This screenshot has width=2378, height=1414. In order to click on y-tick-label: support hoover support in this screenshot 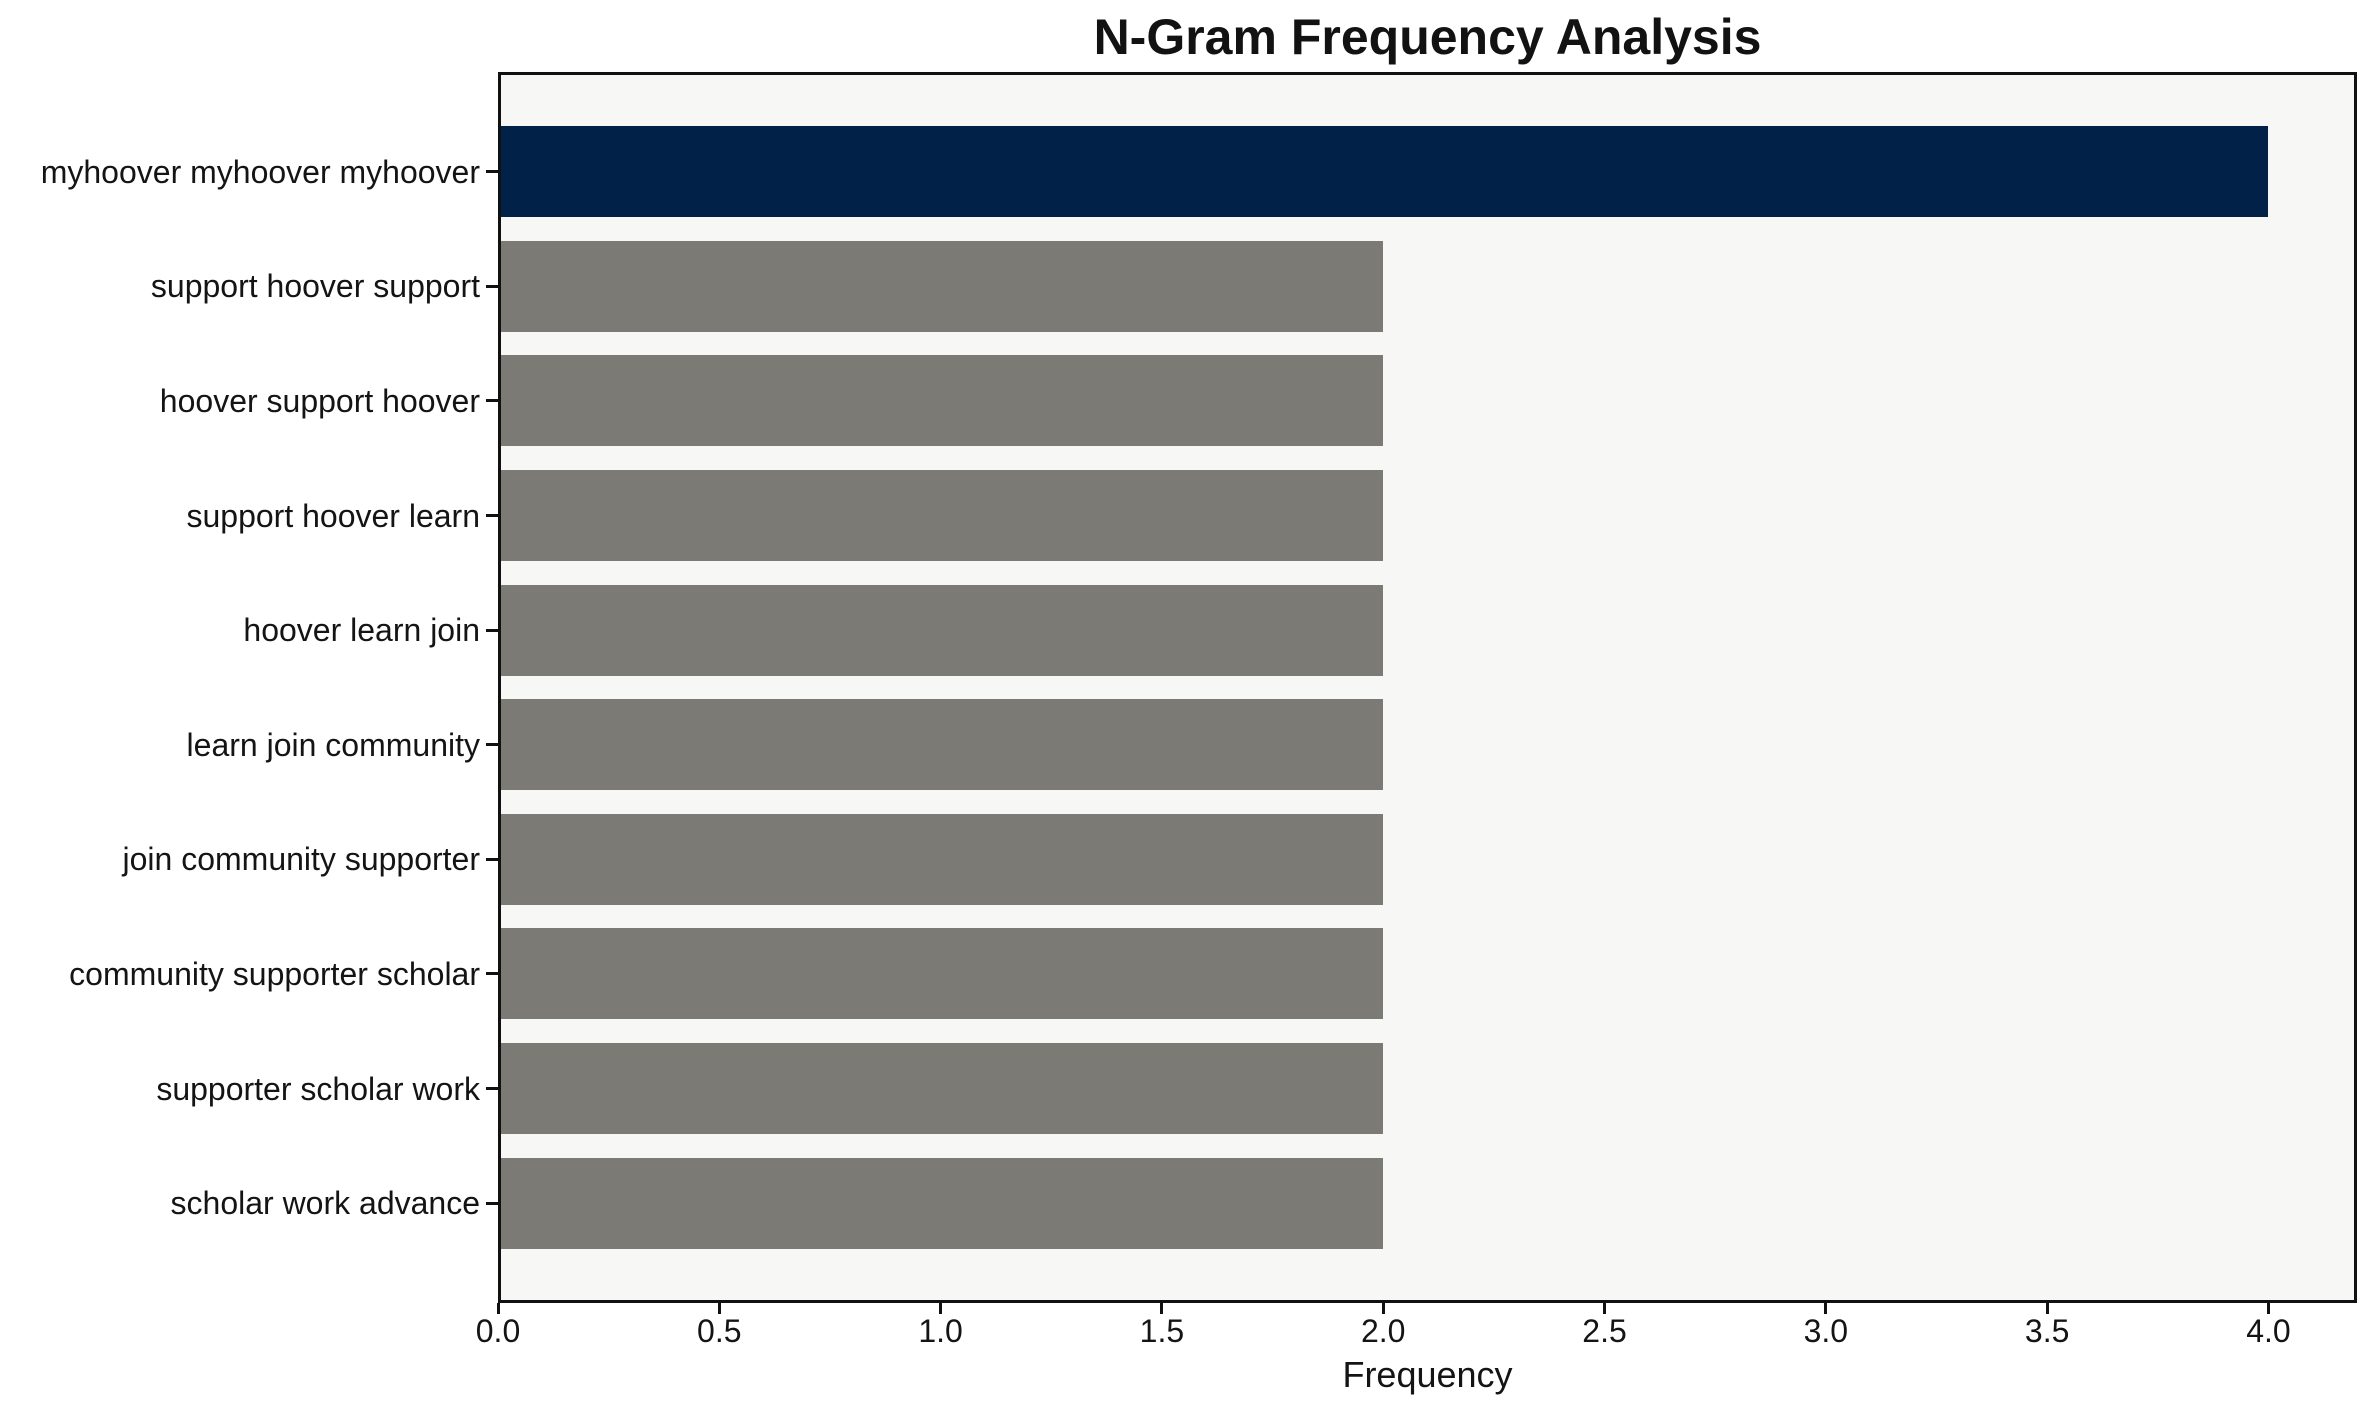, I will do `click(315, 286)`.